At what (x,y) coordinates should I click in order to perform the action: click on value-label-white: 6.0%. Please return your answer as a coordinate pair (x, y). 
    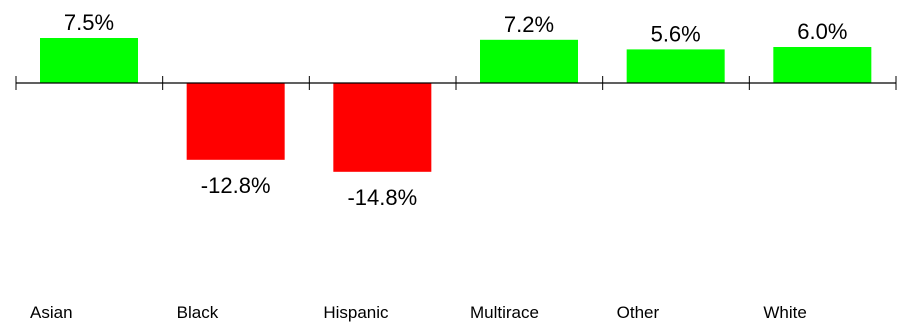
    Looking at the image, I should click on (822, 31).